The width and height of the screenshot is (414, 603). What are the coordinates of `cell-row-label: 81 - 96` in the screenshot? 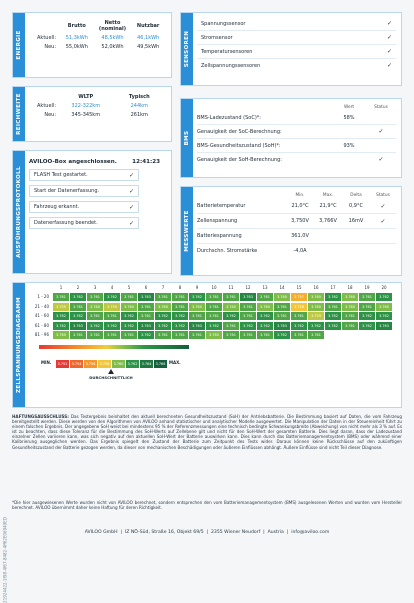 It's located at (41, 334).